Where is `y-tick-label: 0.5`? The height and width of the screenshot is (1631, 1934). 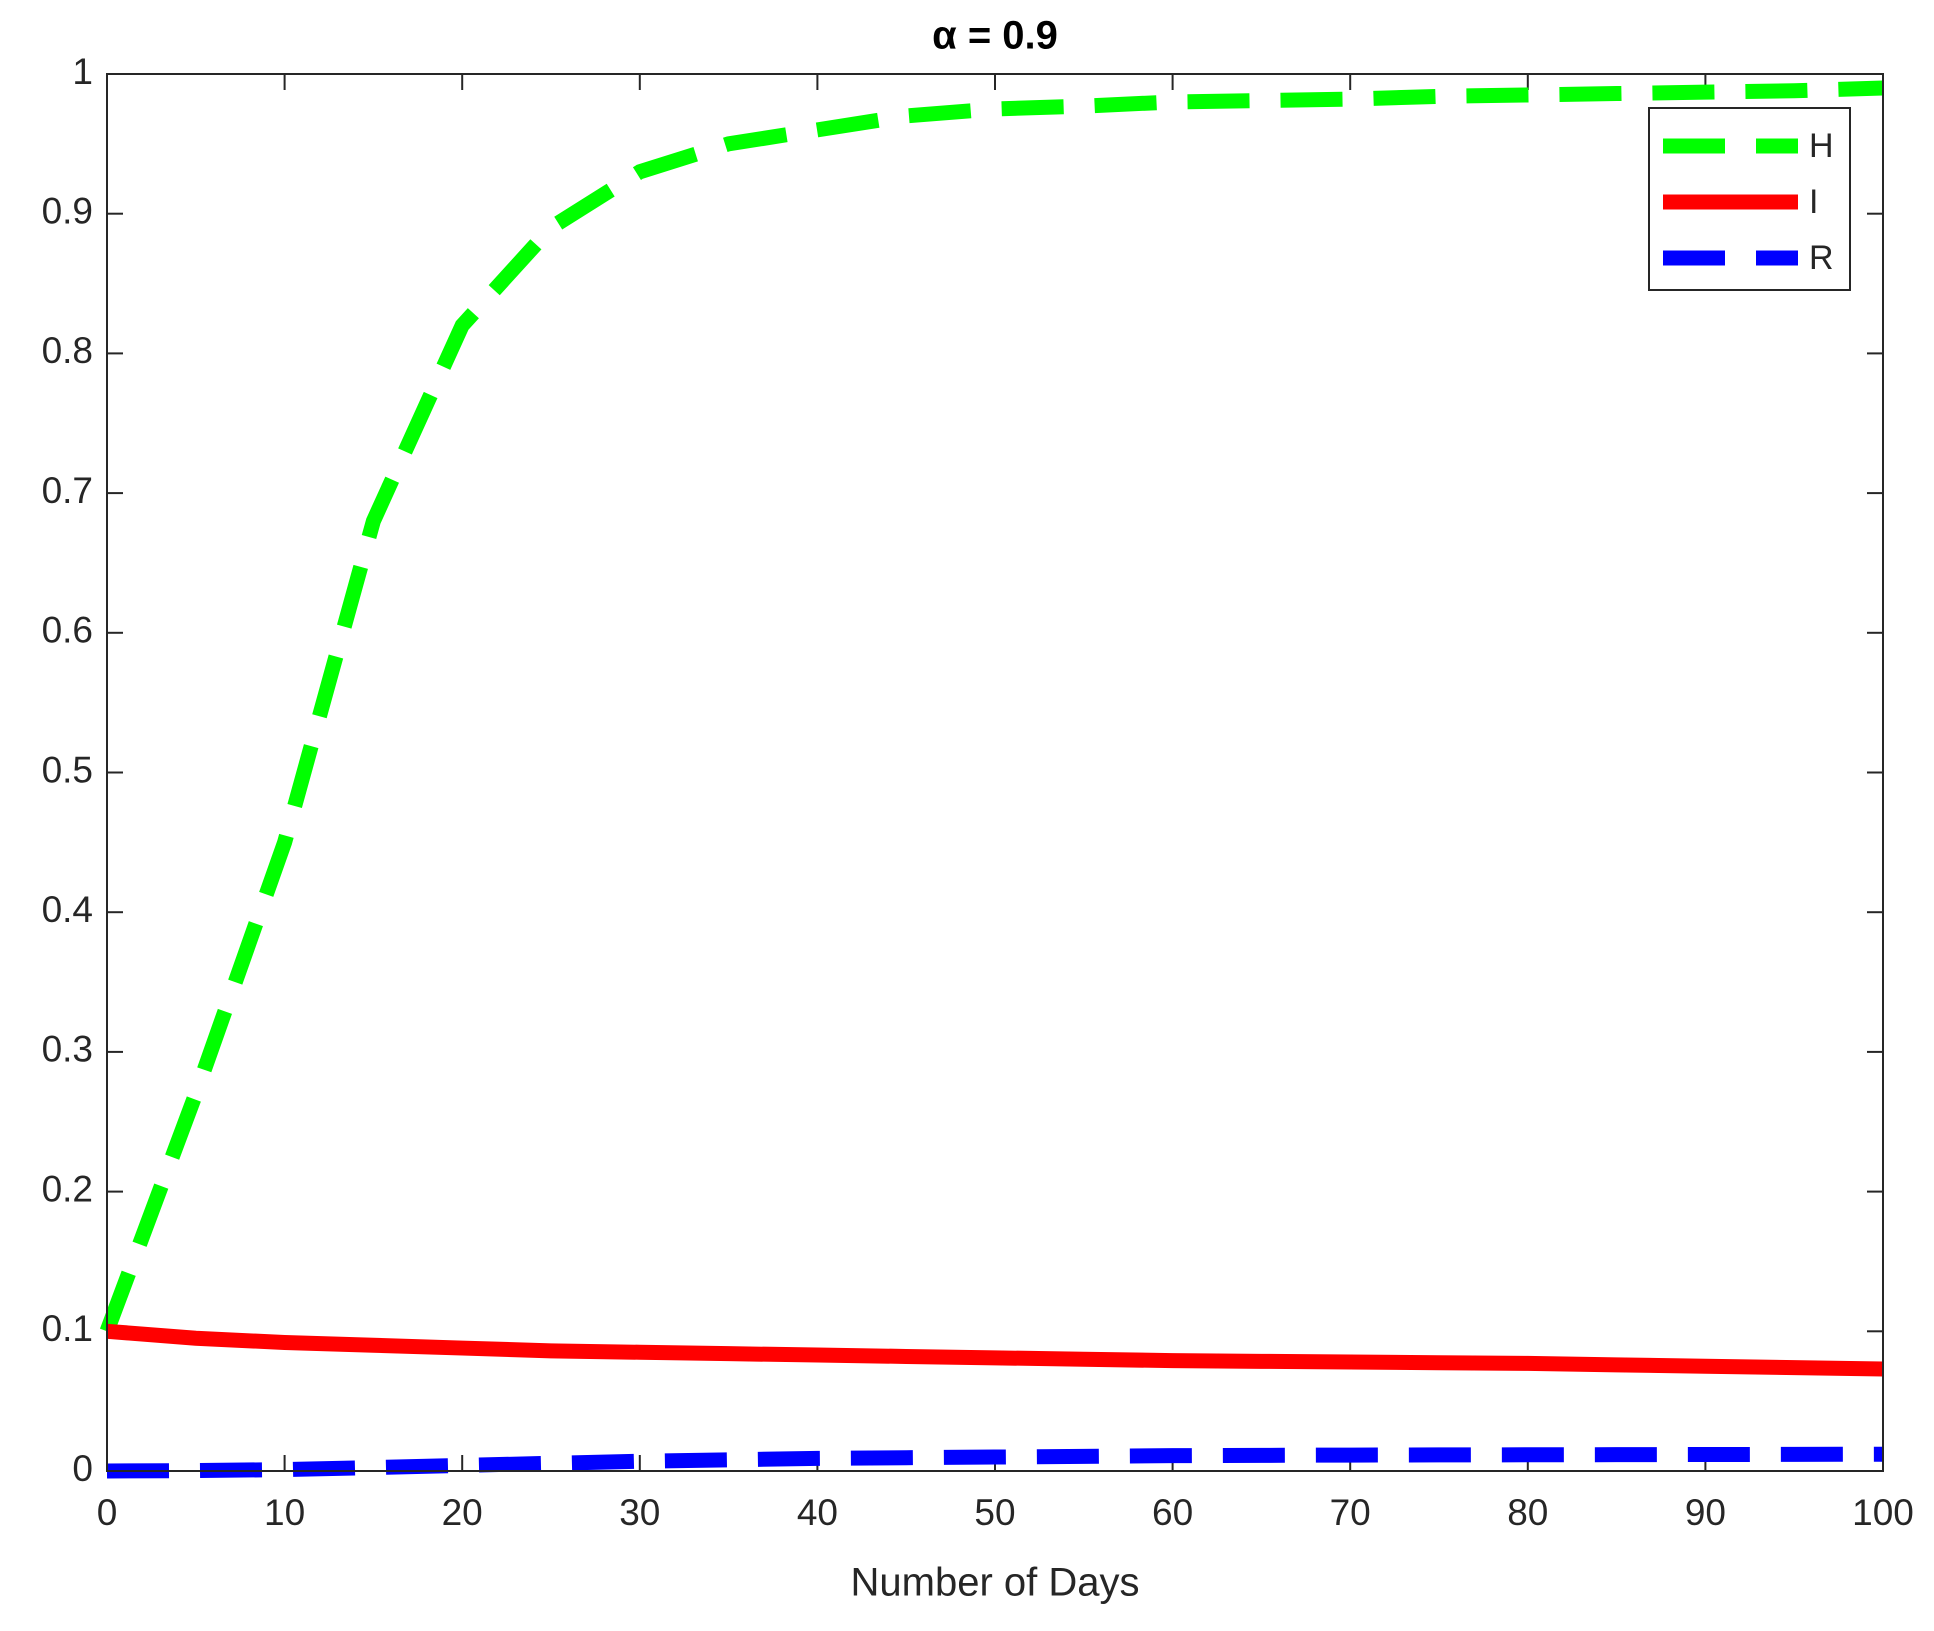
y-tick-label: 0.5 is located at coordinates (67, 769).